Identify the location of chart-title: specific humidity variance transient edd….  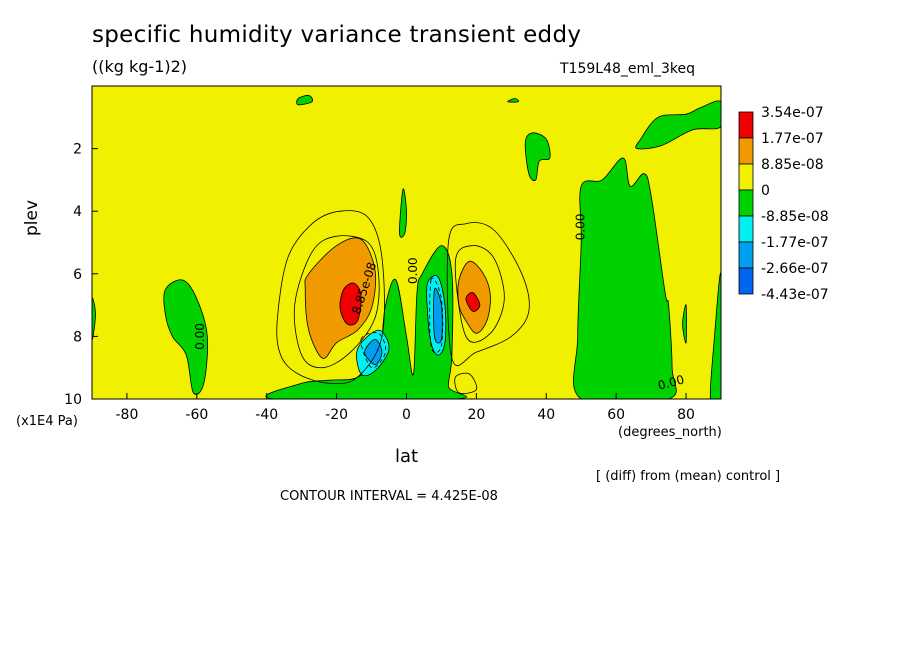
(337, 35).